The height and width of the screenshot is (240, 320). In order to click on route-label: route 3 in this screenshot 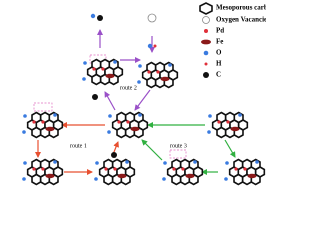, I will do `click(178, 146)`.